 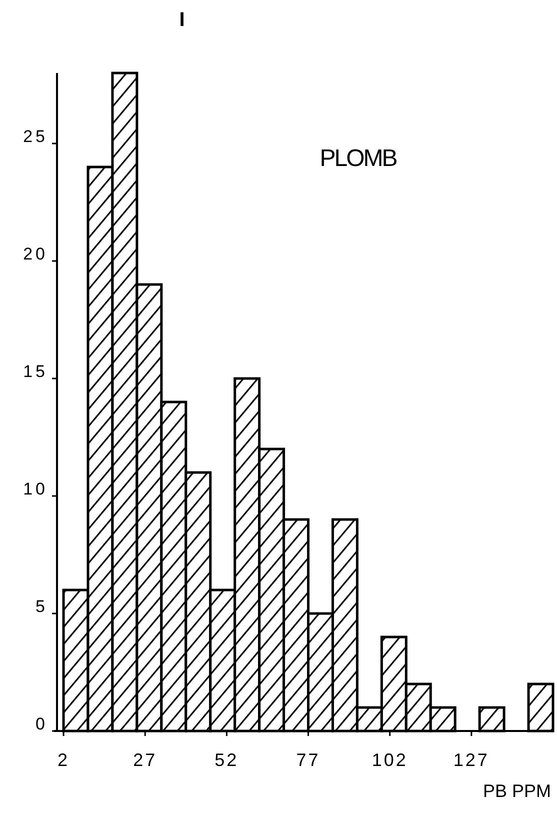 I want to click on x-tick-label: 127, so click(x=471, y=760).